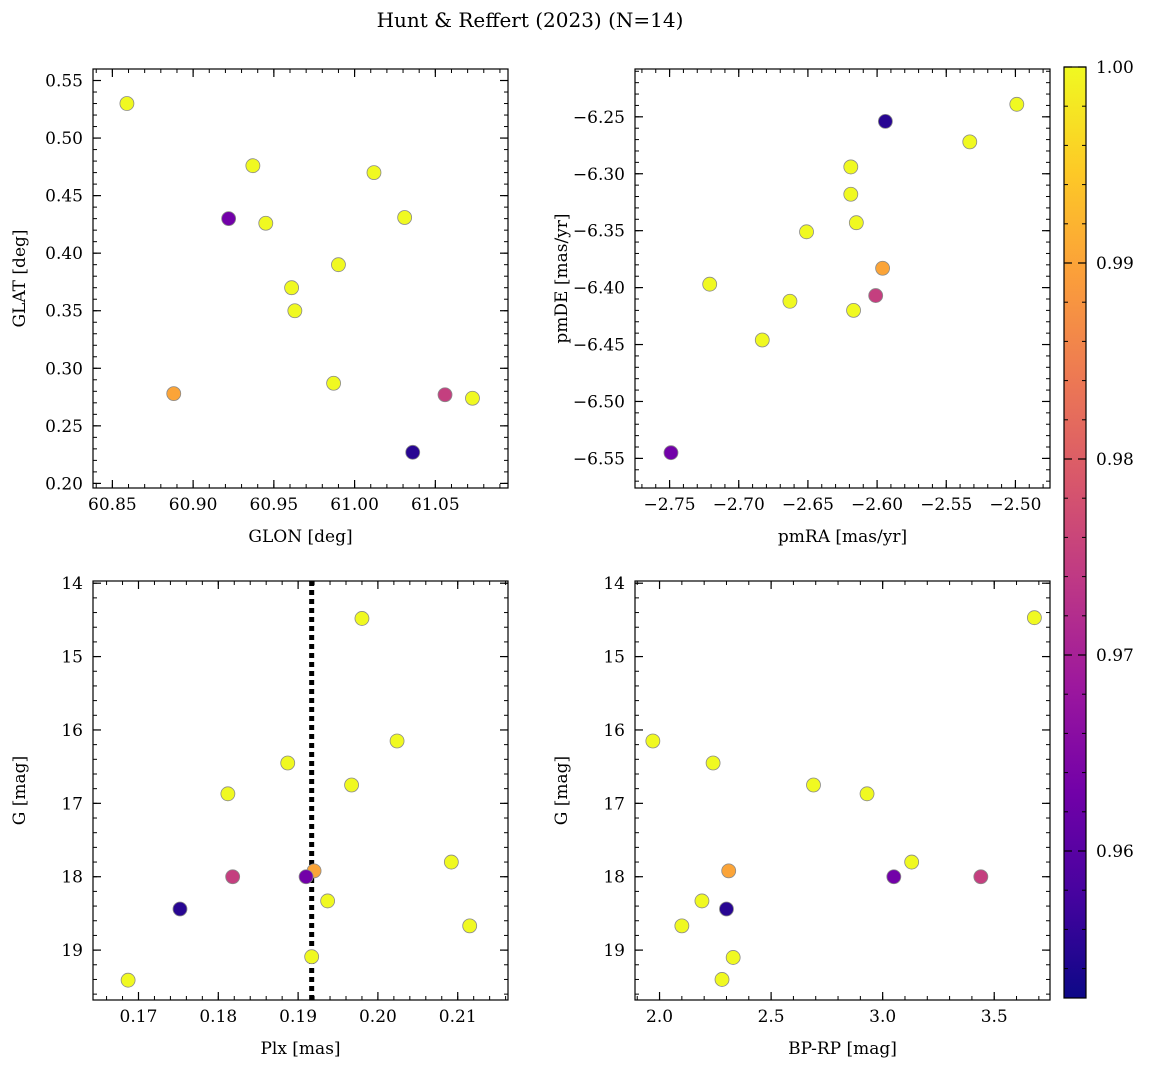  What do you see at coordinates (599, 118) in the screenshot?
I see `y-tick-label: −6.25` at bounding box center [599, 118].